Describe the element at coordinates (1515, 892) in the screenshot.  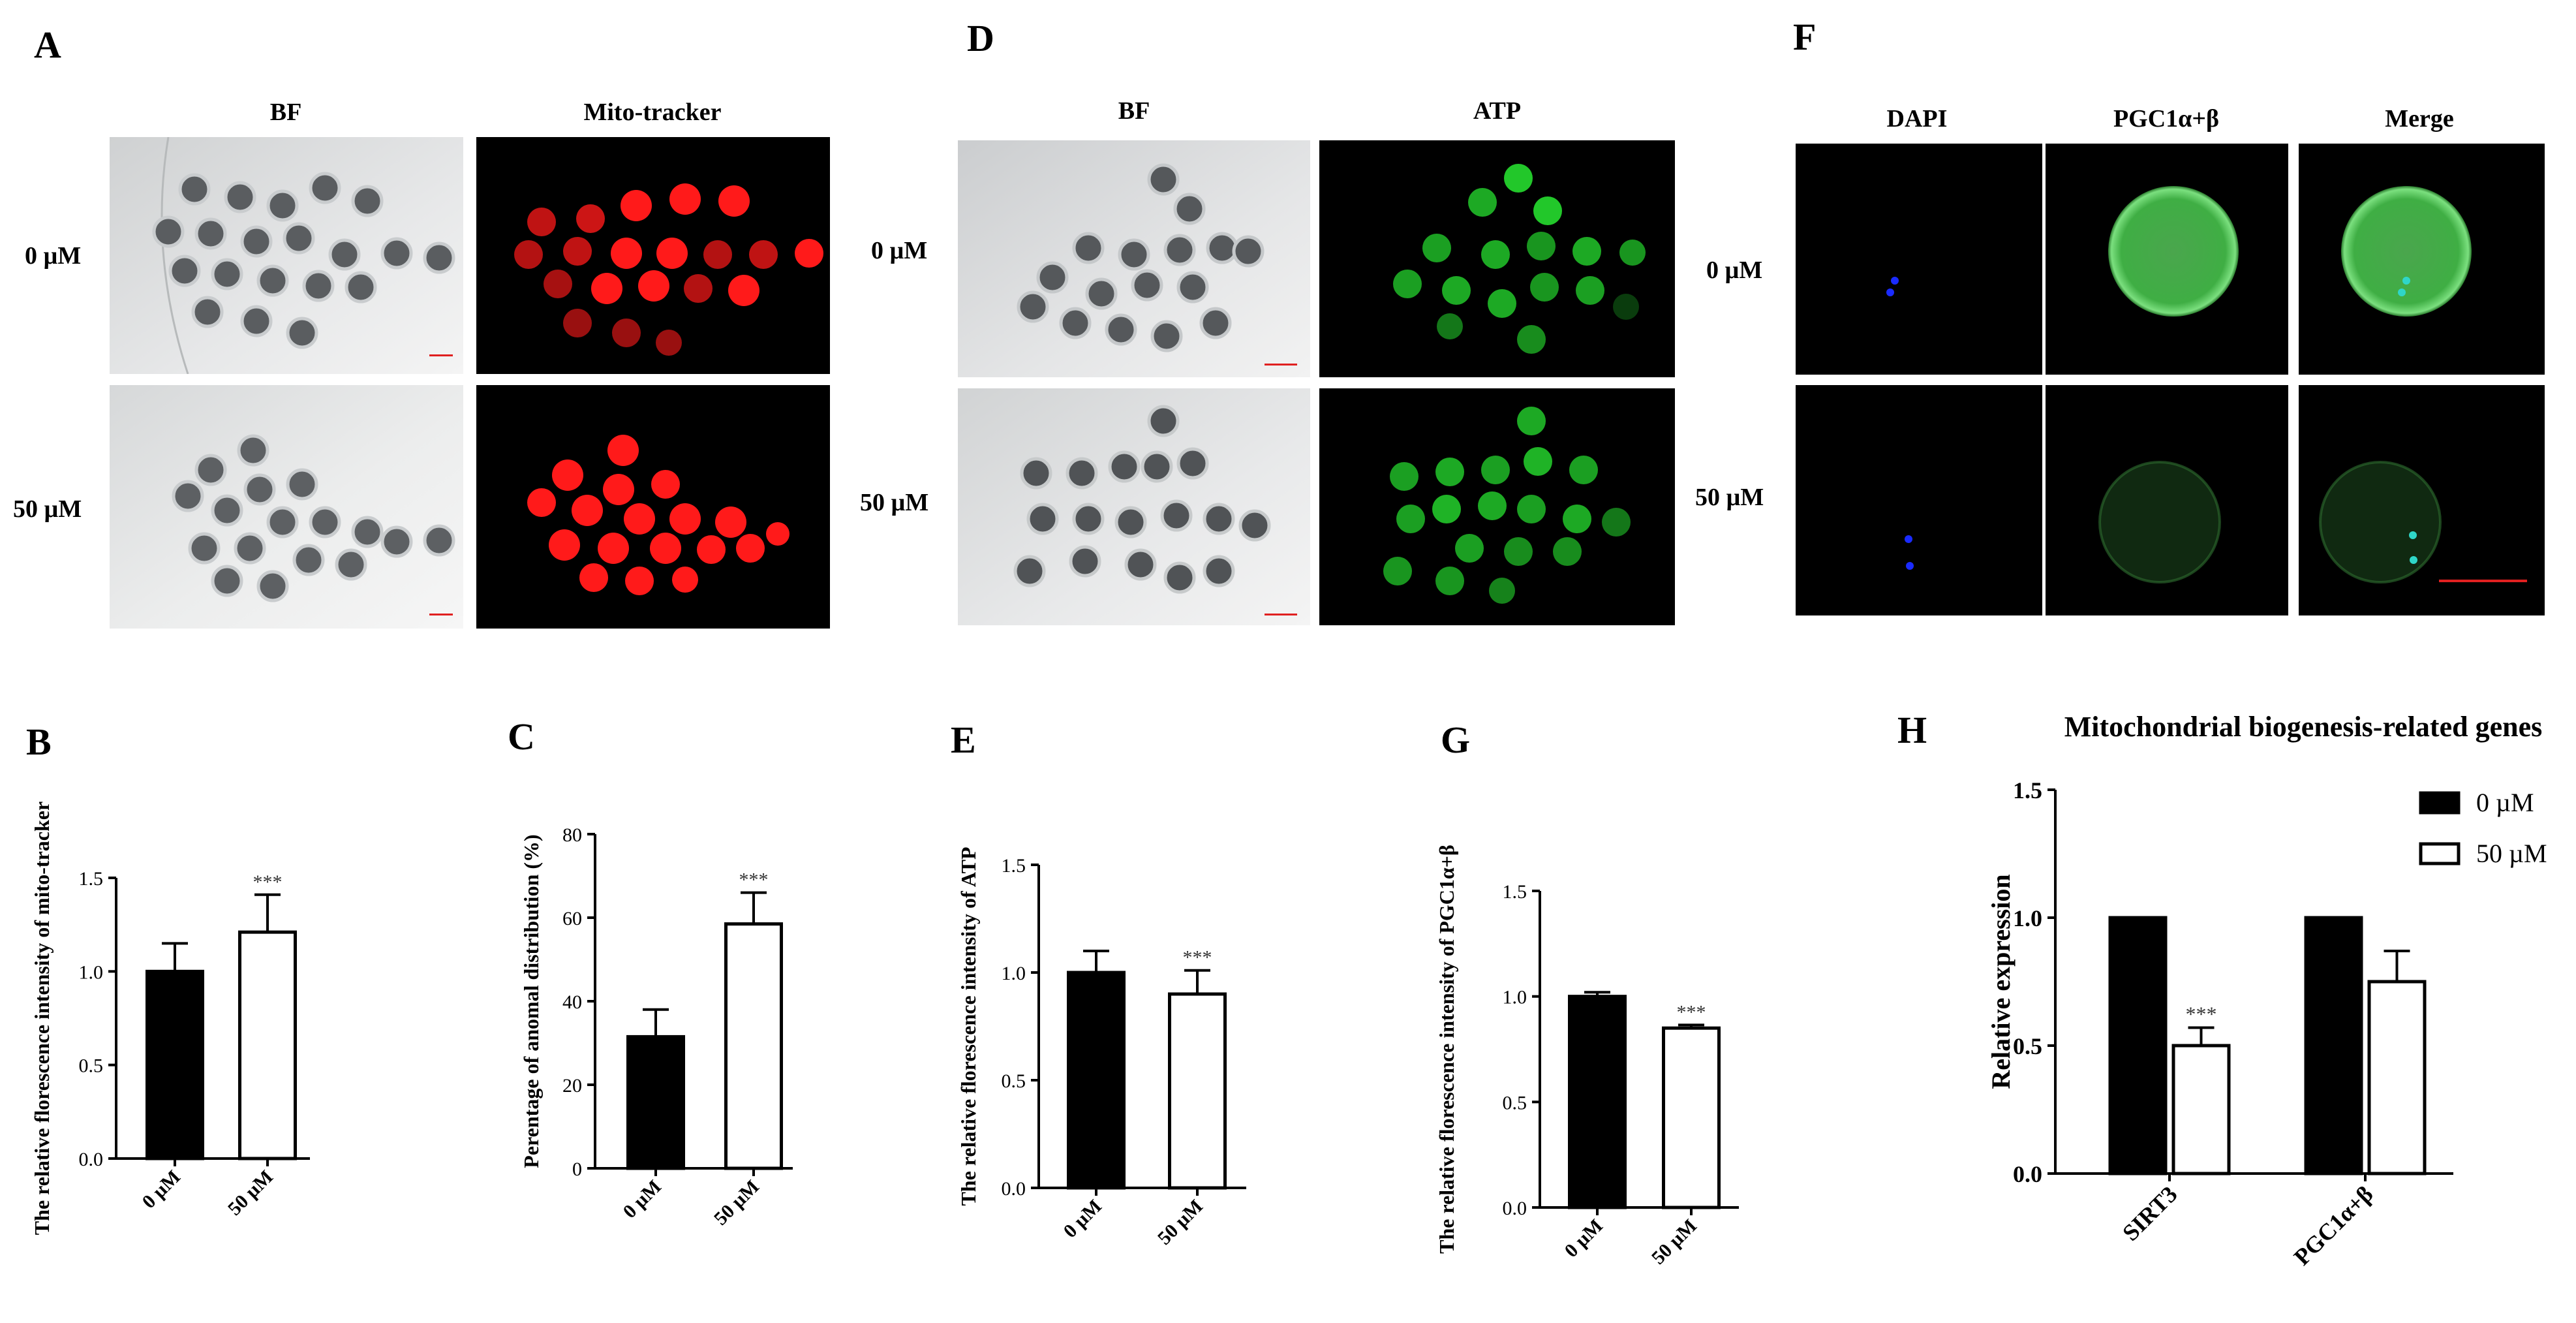
I see `chart-g-y-tick-label: 1.5` at that location.